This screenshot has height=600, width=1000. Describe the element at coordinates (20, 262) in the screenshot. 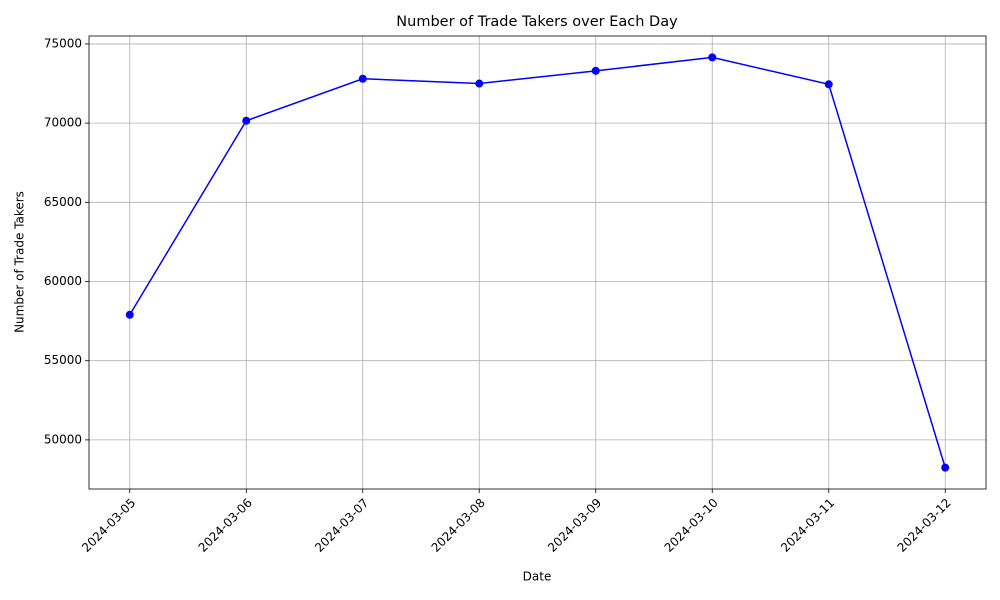

I see `y-axis-label: Number of Trade Takers` at that location.